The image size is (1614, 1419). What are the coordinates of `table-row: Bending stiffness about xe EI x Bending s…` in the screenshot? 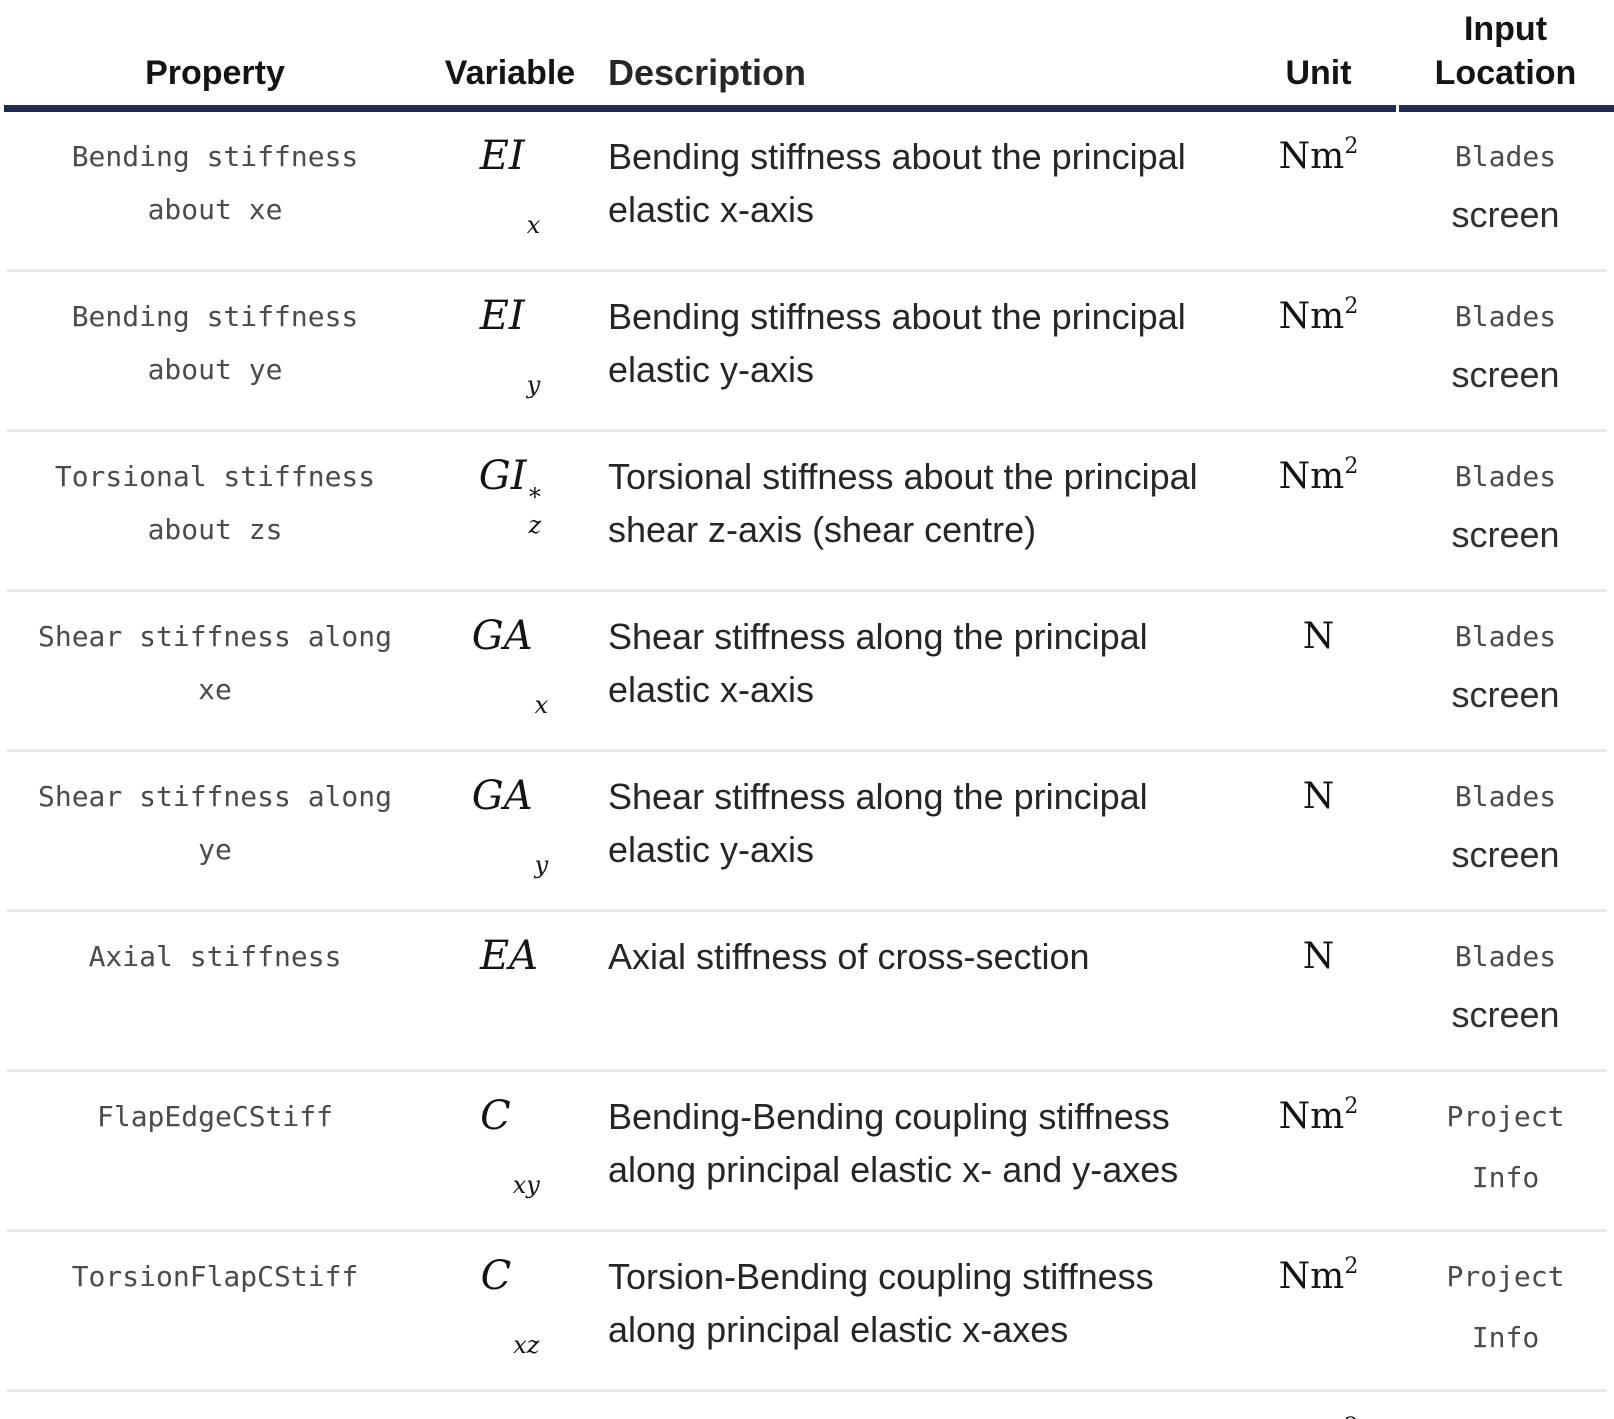 It's located at (807, 190).